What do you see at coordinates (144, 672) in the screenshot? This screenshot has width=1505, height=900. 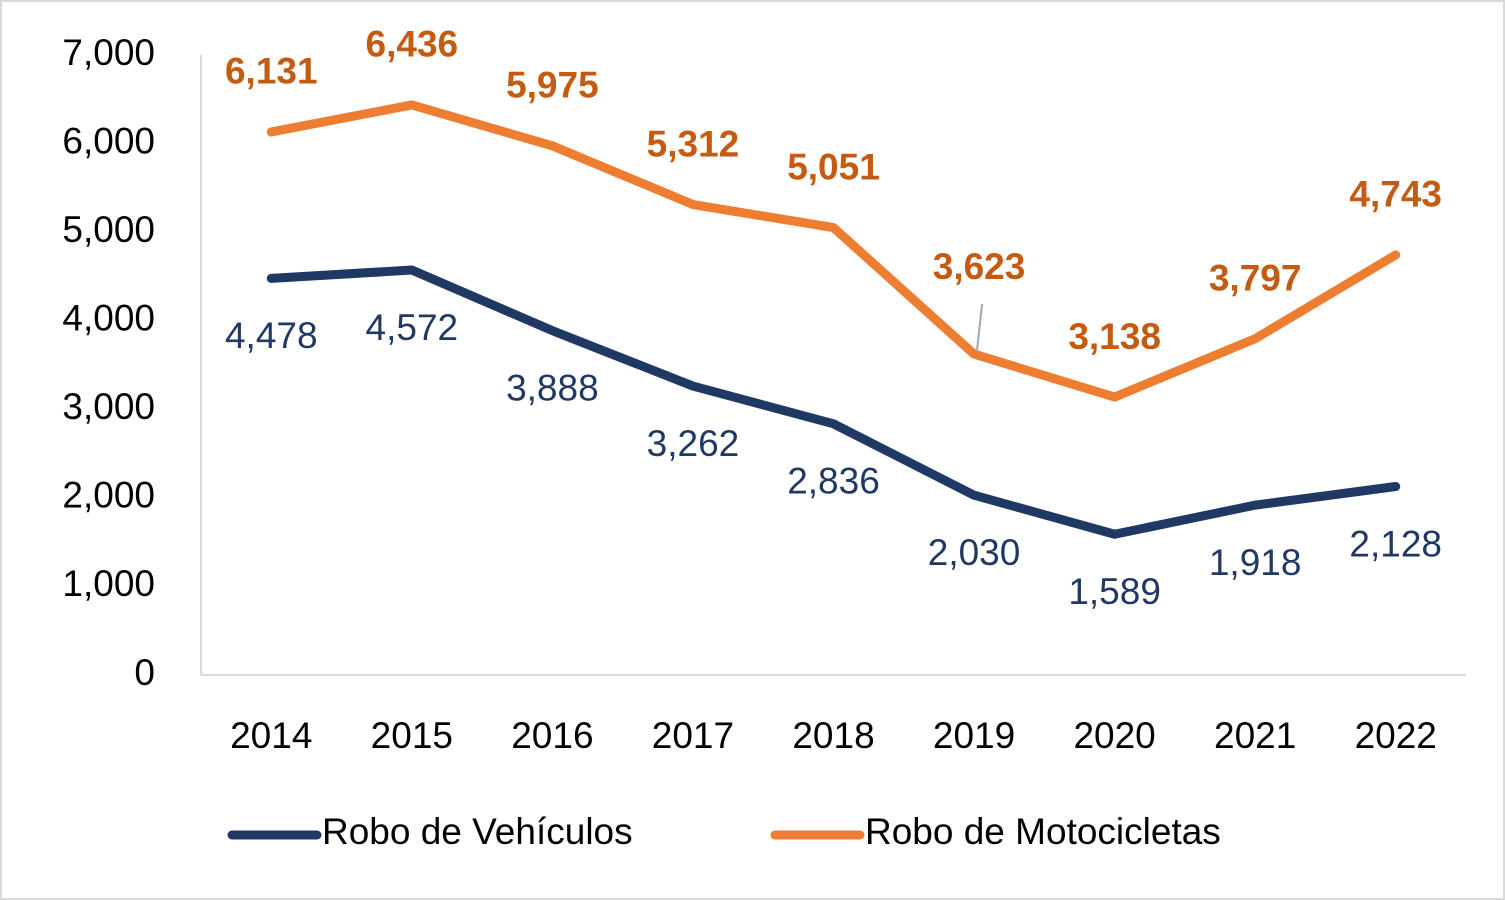 I see `y-tick-label: 0` at bounding box center [144, 672].